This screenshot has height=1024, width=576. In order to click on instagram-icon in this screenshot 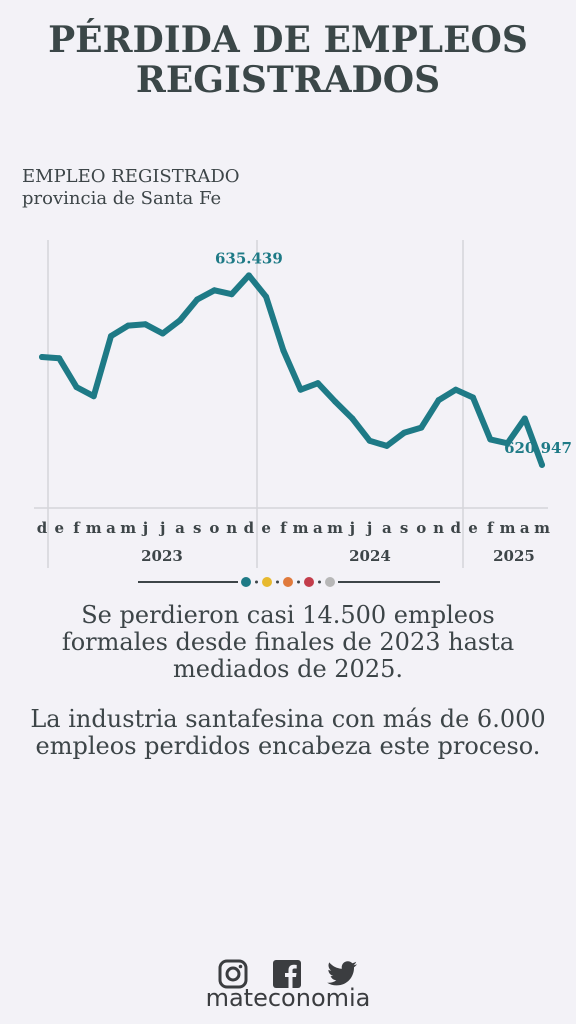, I will do `click(233, 974)`.